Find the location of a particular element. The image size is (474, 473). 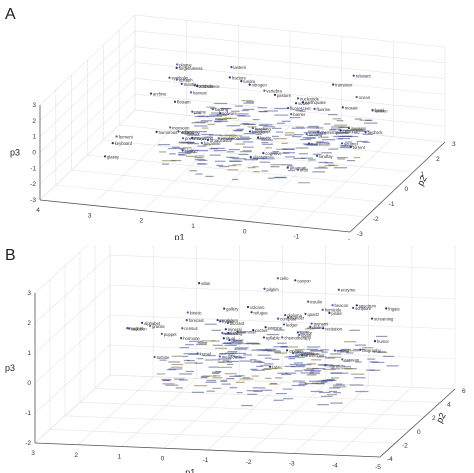

point-label: thunder is located at coordinates (297, 317).